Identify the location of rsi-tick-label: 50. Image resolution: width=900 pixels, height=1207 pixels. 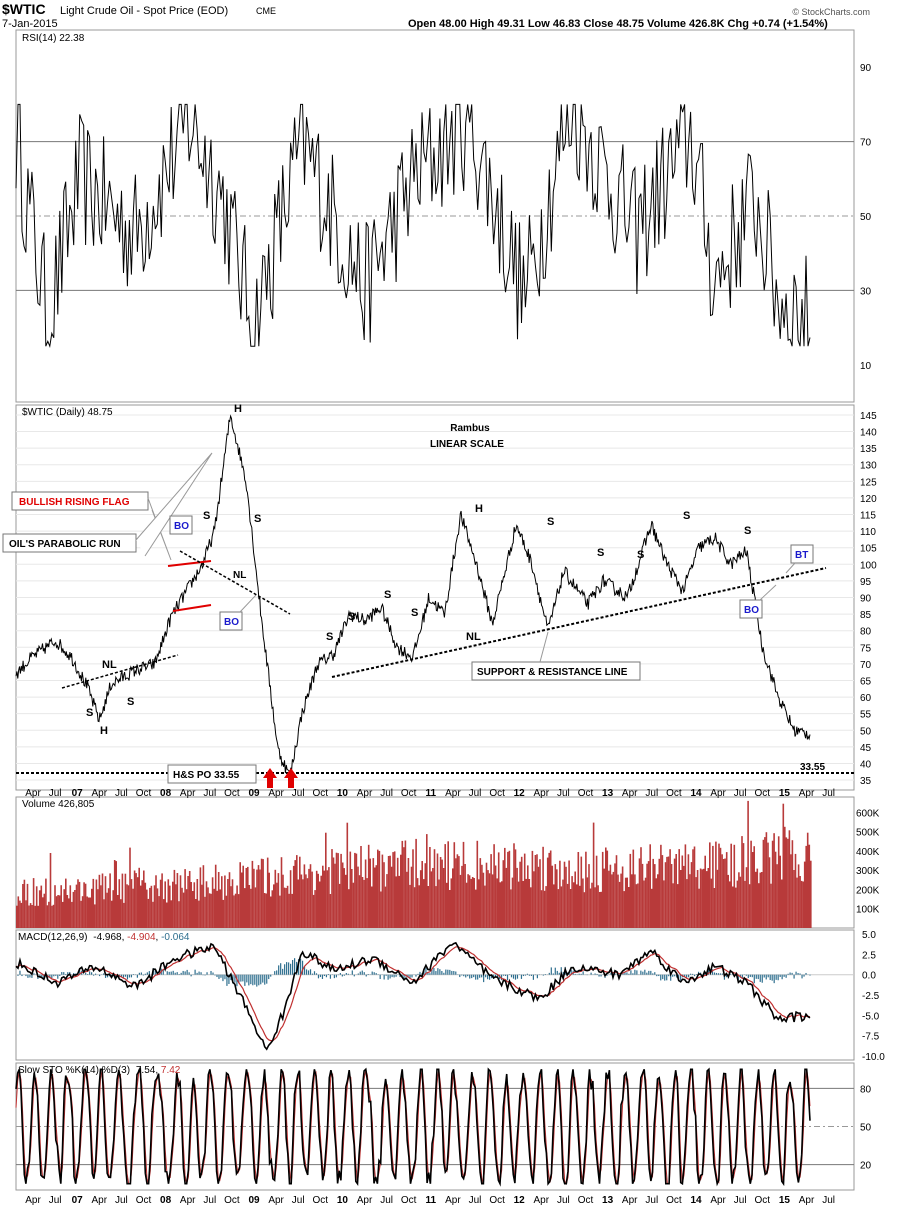
(866, 217).